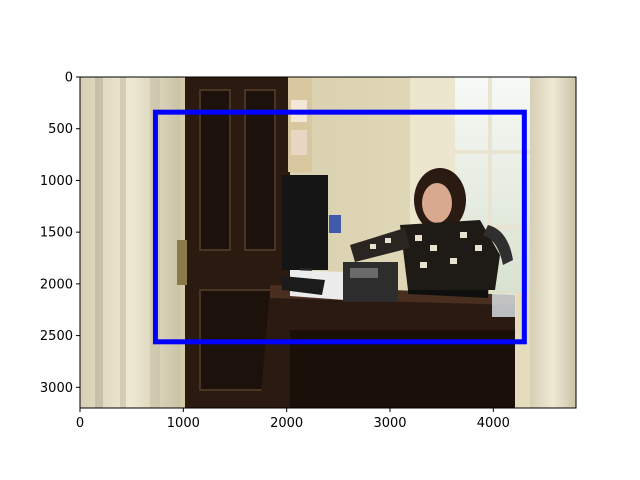 This screenshot has height=480, width=640. Describe the element at coordinates (60, 129) in the screenshot. I see `y-tick-label: 500` at that location.